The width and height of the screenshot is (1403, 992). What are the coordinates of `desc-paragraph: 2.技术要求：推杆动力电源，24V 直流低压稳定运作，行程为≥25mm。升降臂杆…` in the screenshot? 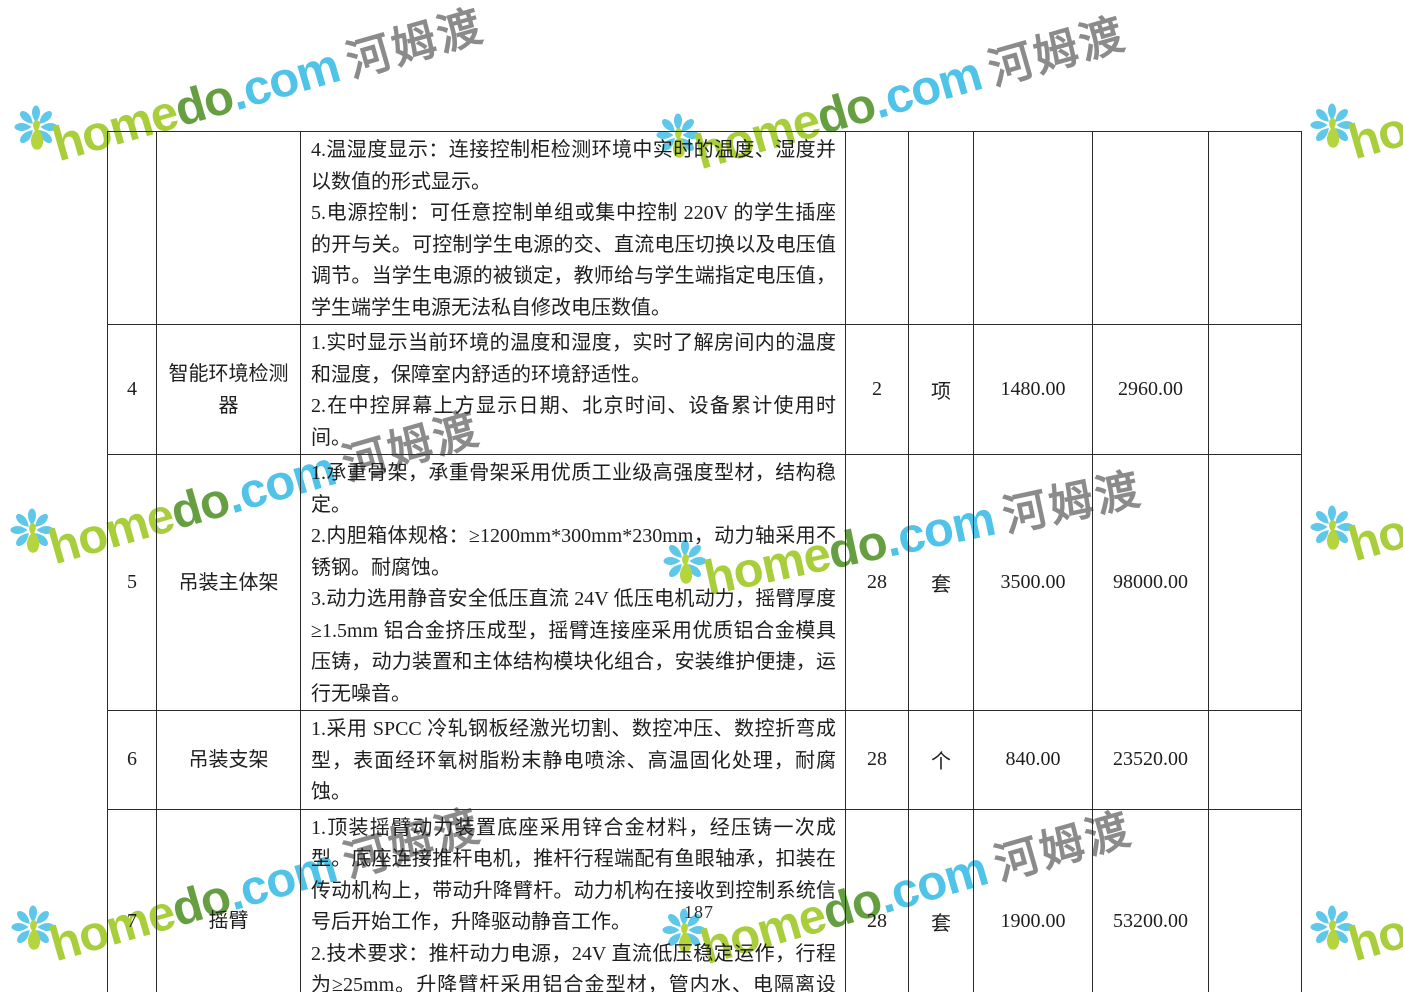 It's located at (573, 967).